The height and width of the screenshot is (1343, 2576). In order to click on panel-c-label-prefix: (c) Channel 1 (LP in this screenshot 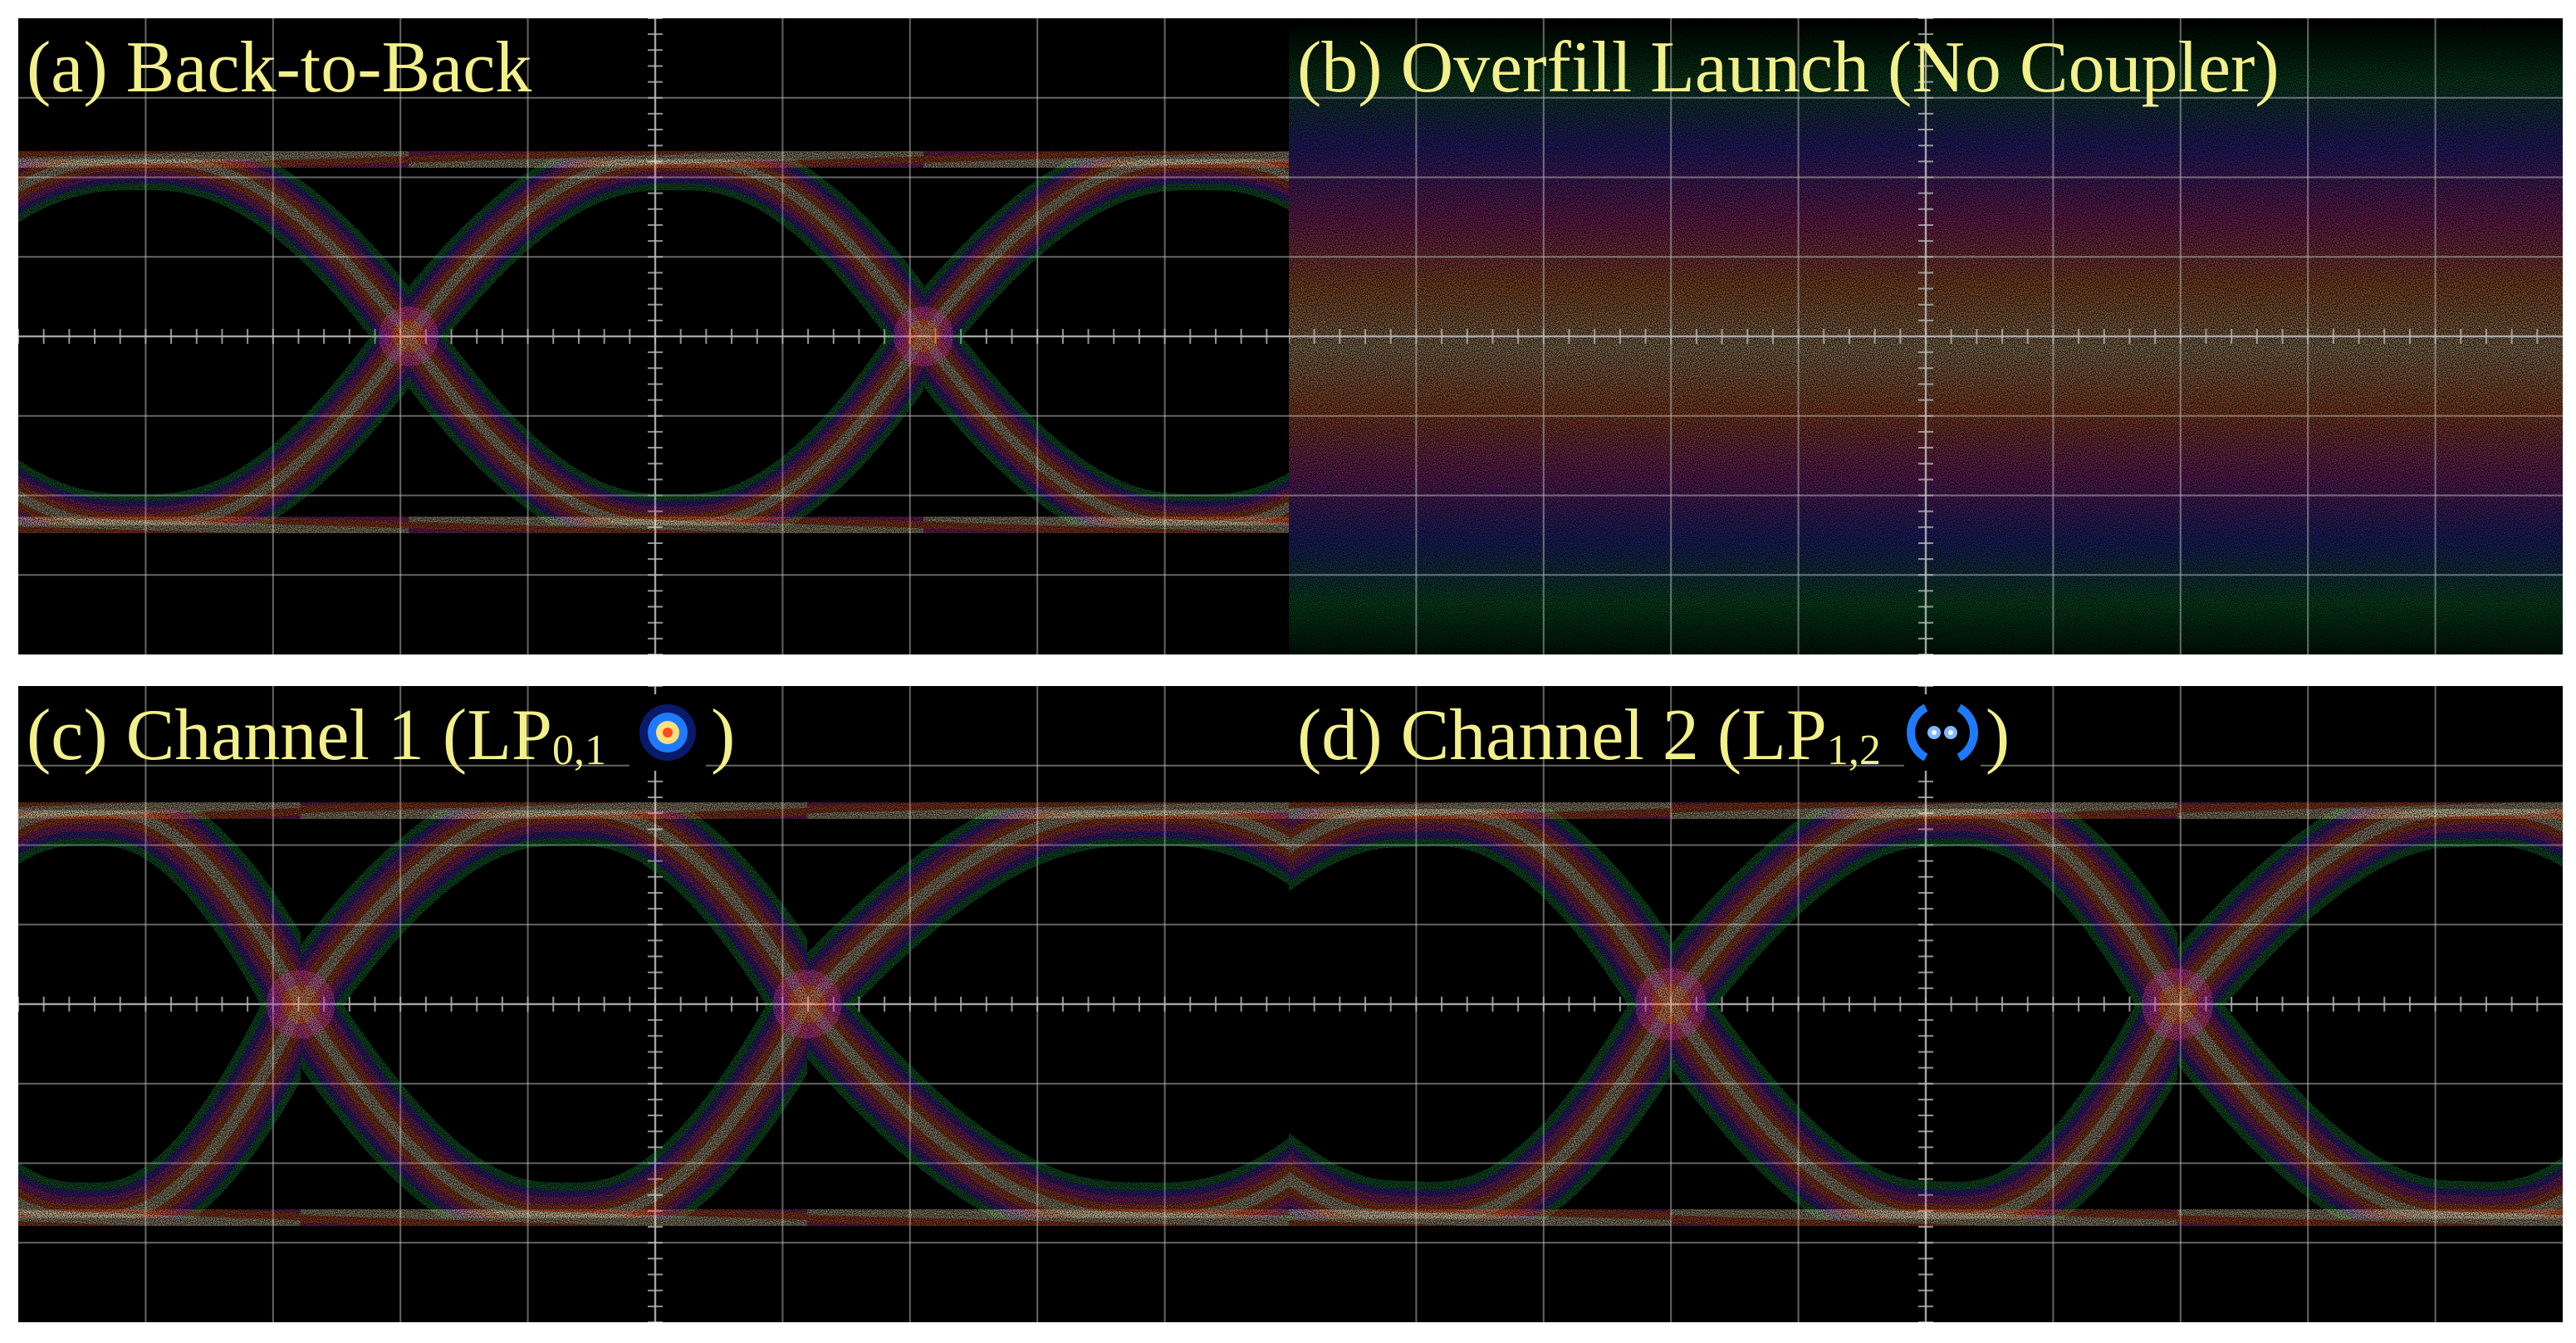, I will do `click(289, 736)`.